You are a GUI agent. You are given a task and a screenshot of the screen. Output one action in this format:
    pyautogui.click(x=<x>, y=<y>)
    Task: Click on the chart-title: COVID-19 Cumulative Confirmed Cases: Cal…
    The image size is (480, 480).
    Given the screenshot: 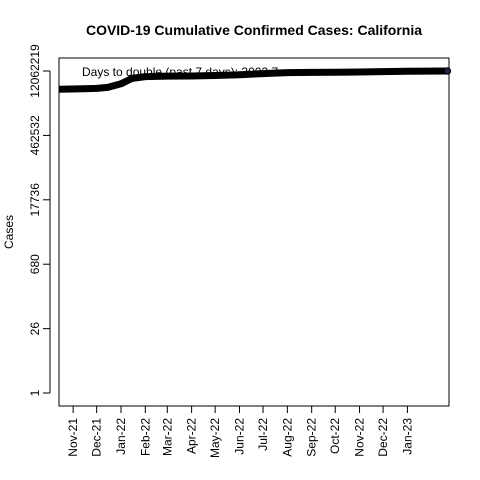 What is the action you would take?
    pyautogui.click(x=254, y=30)
    